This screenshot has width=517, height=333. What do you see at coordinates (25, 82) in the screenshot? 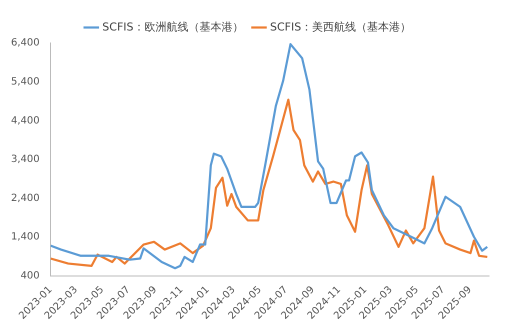
I see `y-tick-label: 5,400` at bounding box center [25, 82].